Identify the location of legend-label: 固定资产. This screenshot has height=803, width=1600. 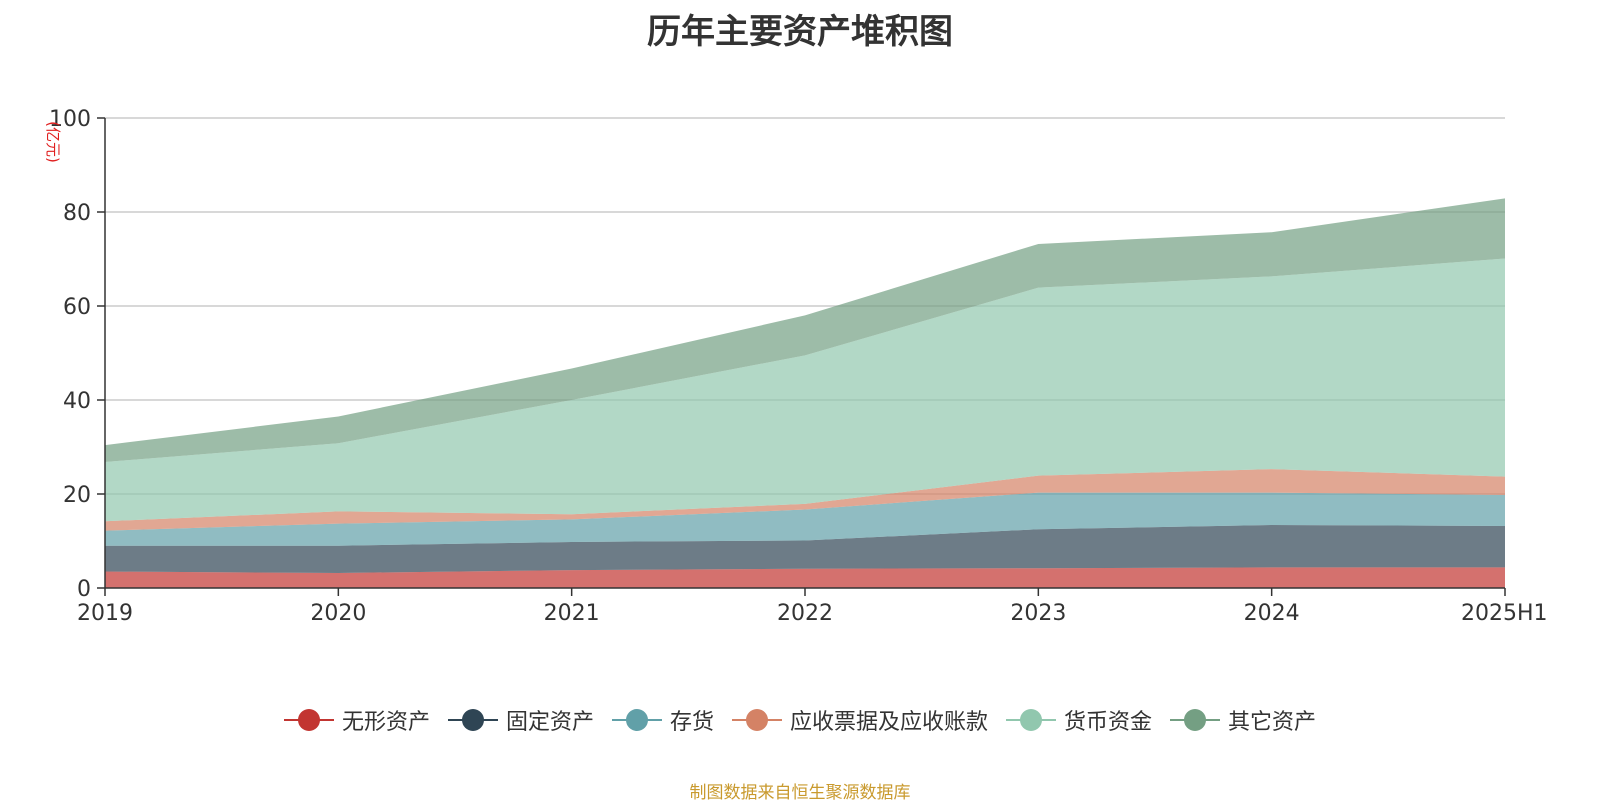
(549, 722).